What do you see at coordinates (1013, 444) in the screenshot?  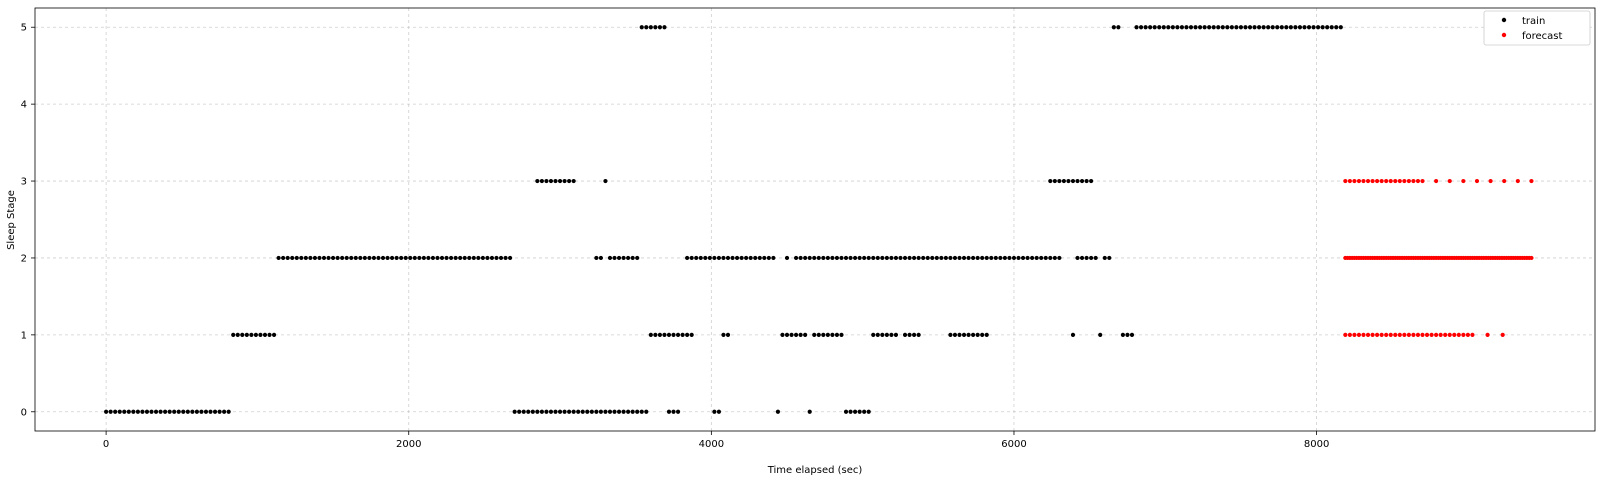 I see `x-tick-label: 6000` at bounding box center [1013, 444].